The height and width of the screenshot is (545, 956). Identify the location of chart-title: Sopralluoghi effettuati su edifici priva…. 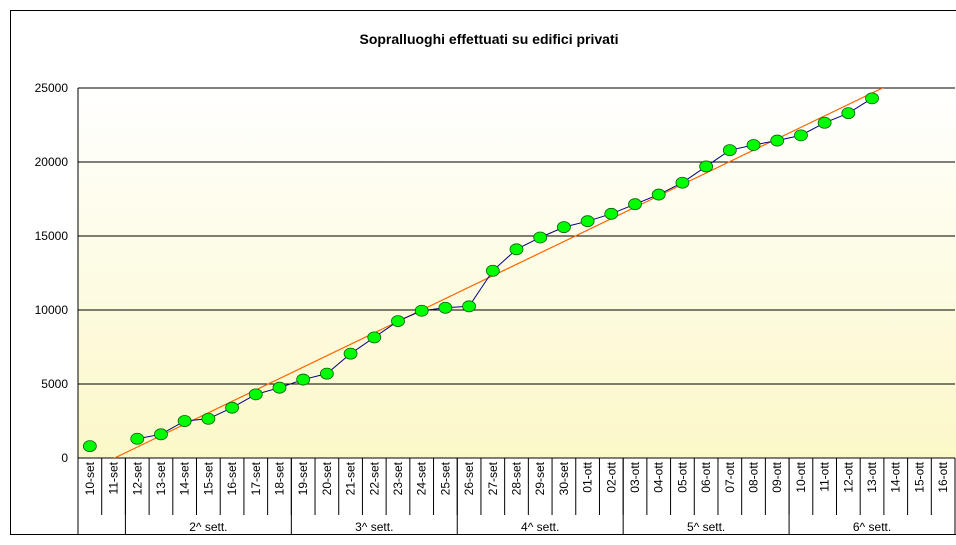
(488, 39).